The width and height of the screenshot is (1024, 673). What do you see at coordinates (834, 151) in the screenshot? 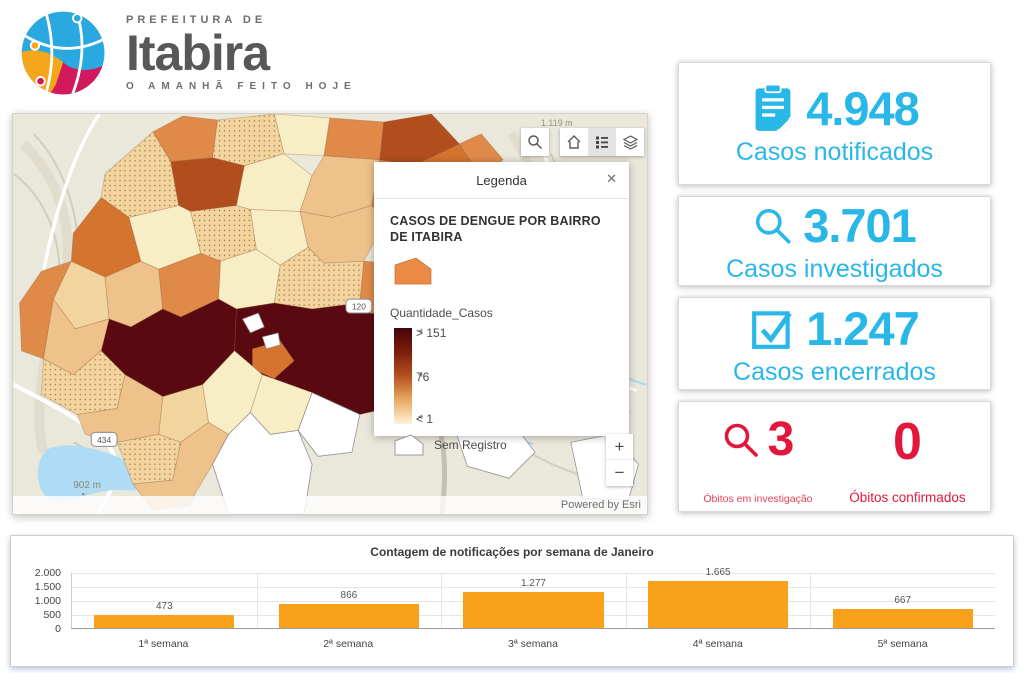
I see `stat-label-notificados: Casos notificados` at bounding box center [834, 151].